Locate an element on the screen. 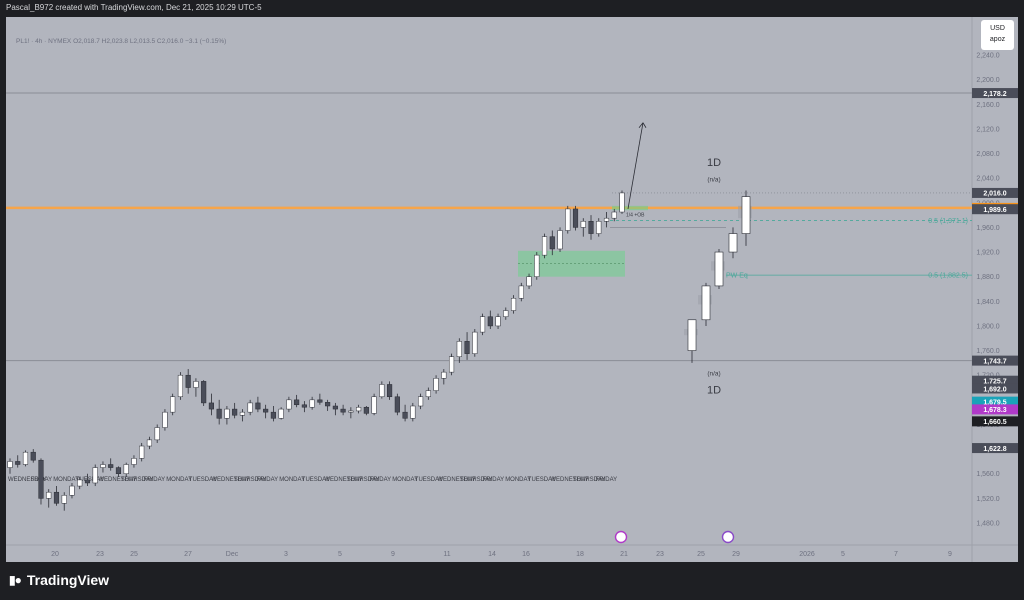  price-badge-label: 1,725.7 is located at coordinates (994, 382).